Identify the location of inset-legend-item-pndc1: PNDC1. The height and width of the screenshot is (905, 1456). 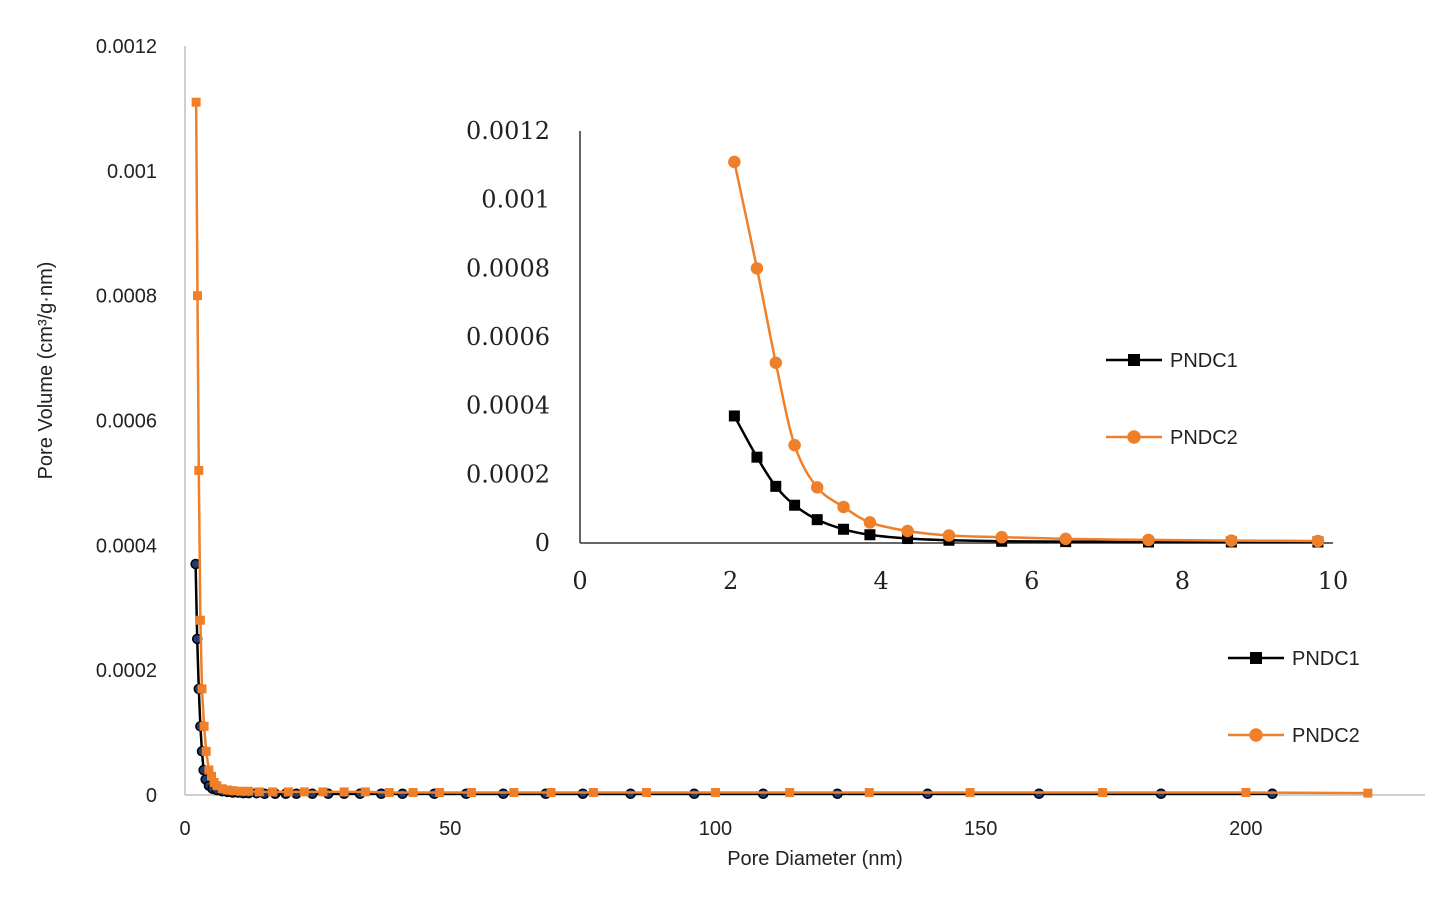
(1172, 361).